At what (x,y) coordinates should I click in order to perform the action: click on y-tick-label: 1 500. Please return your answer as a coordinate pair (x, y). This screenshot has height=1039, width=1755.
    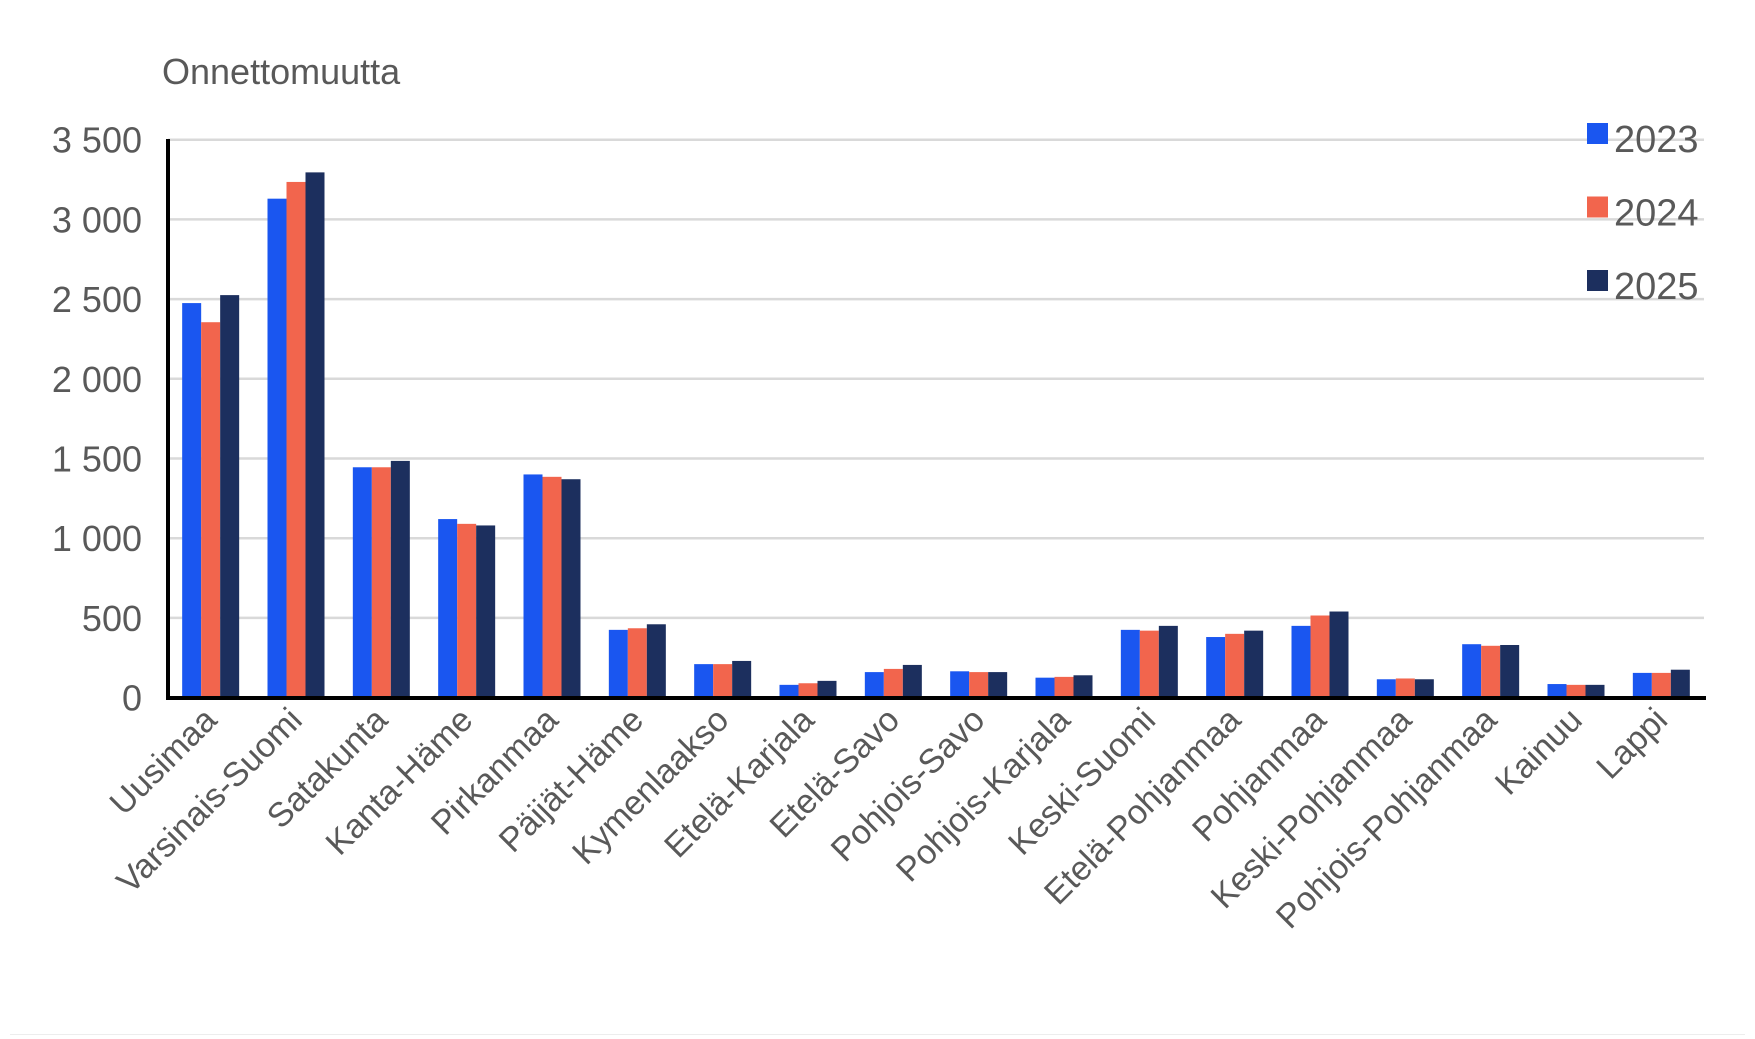
    Looking at the image, I should click on (97, 459).